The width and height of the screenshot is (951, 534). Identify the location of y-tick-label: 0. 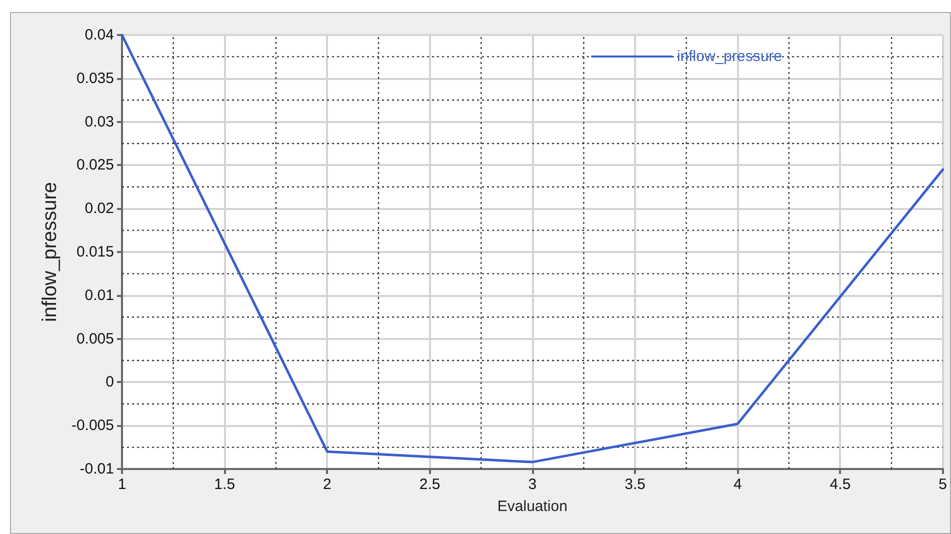
(110, 382).